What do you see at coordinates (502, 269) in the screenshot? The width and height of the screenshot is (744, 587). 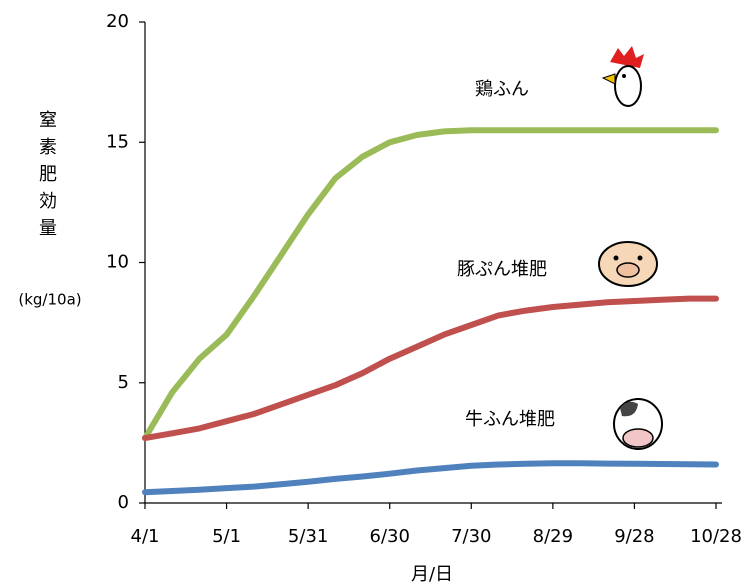 I see `series-label: 豚ぷん堆肥` at bounding box center [502, 269].